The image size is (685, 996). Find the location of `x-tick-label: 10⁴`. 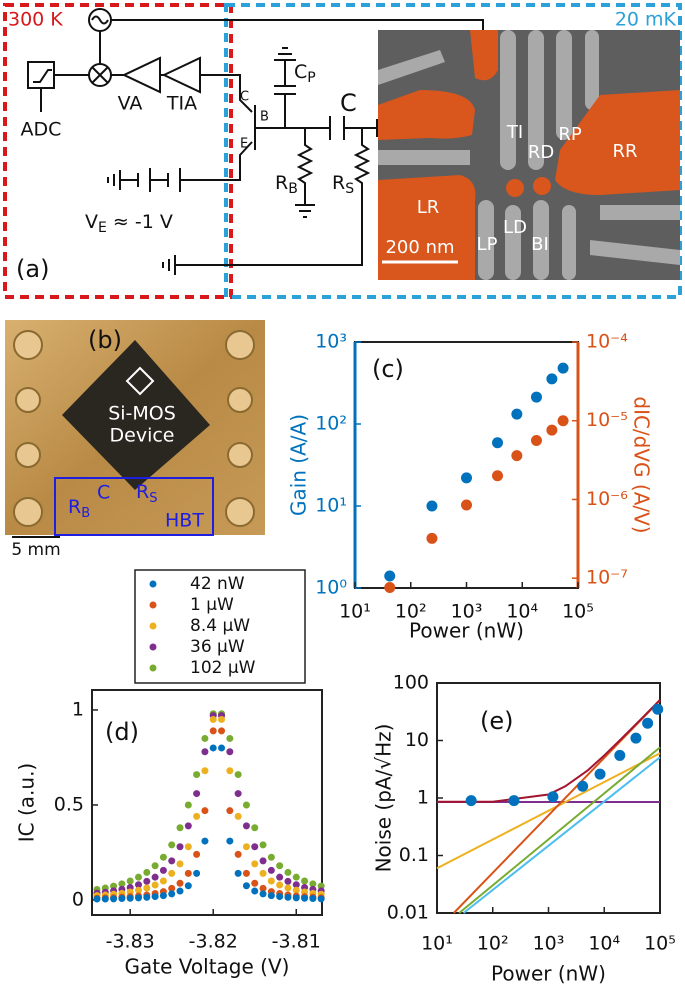

x-tick-label: 10⁴ is located at coordinates (522, 612).